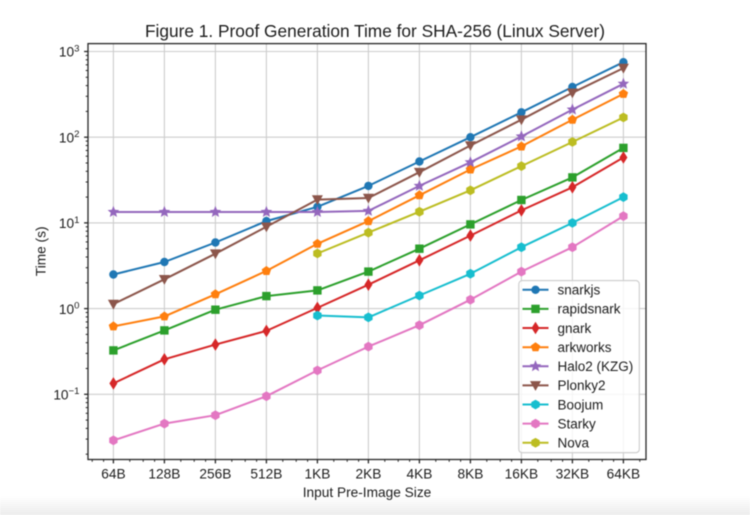 The width and height of the screenshot is (750, 515). Describe the element at coordinates (164, 474) in the screenshot. I see `svg-text: 128B` at that location.